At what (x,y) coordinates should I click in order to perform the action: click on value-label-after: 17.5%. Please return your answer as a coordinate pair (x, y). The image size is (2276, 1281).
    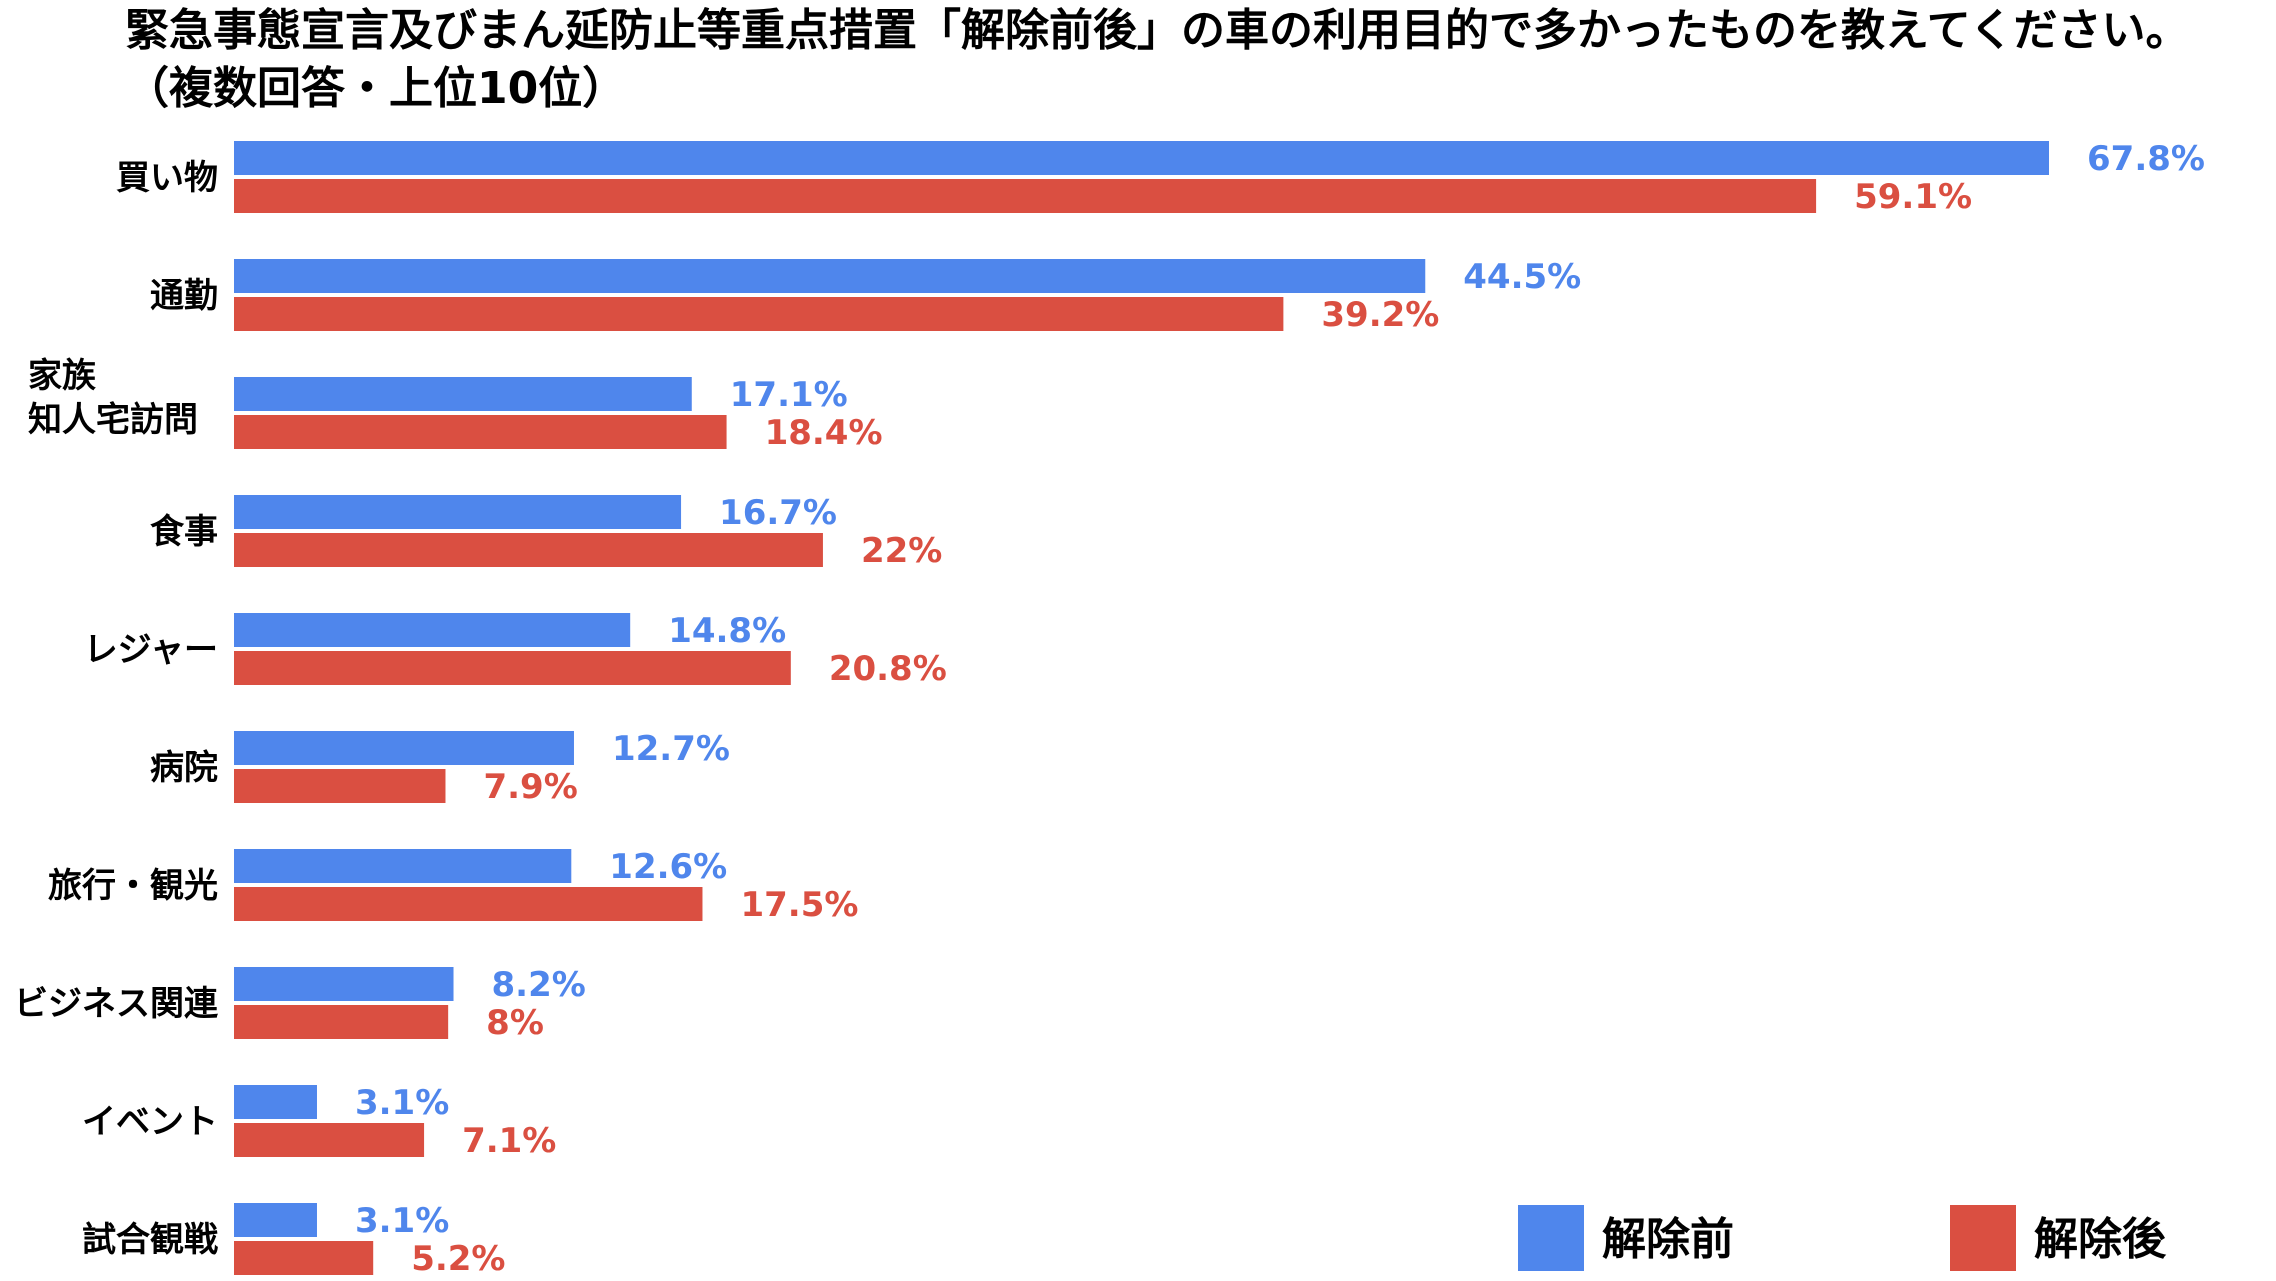
    Looking at the image, I should click on (799, 905).